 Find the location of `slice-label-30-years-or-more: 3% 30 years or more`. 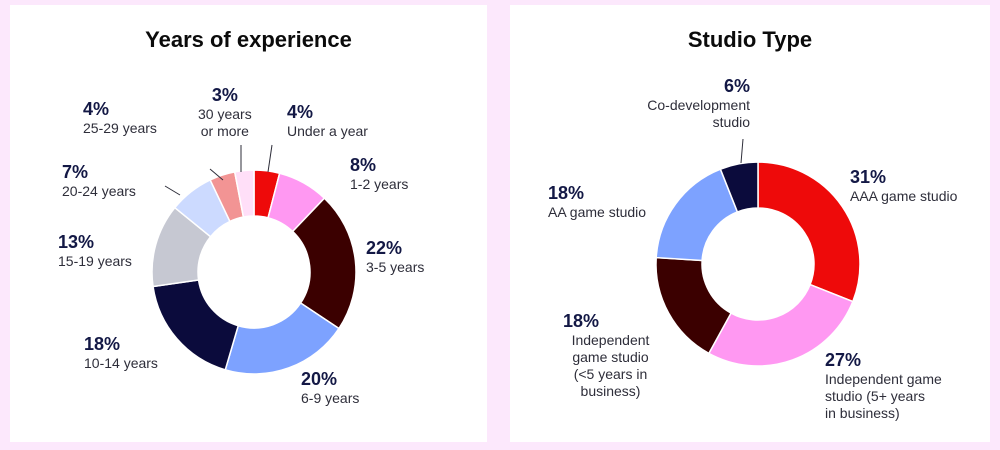

slice-label-30-years-or-more: 3% 30 years or more is located at coordinates (225, 112).